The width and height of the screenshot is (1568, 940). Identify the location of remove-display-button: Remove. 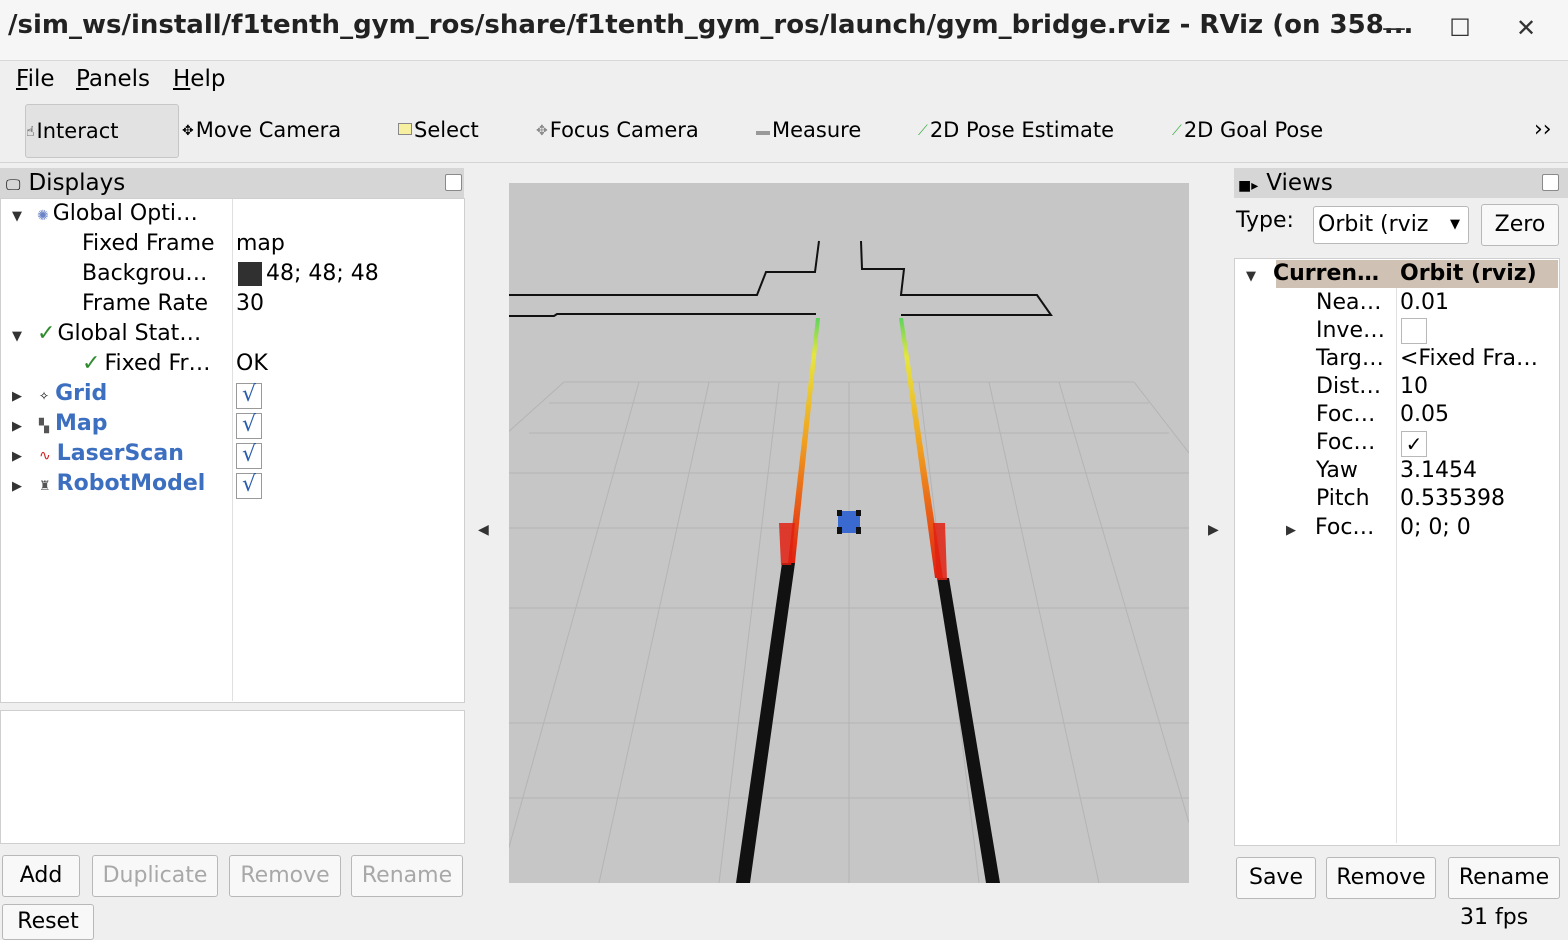
(285, 876).